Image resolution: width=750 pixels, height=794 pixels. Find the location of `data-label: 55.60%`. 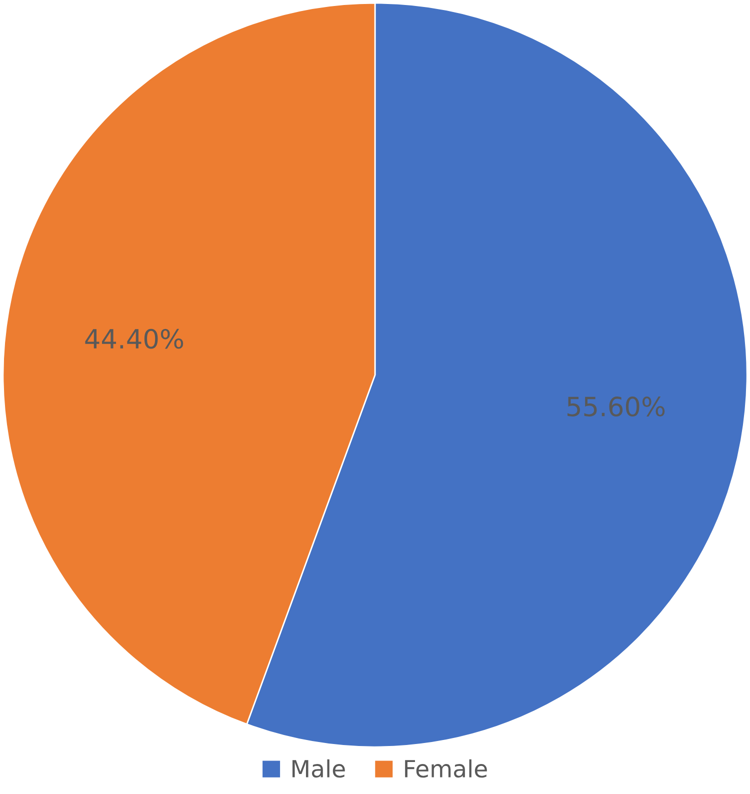

data-label: 55.60% is located at coordinates (616, 406).